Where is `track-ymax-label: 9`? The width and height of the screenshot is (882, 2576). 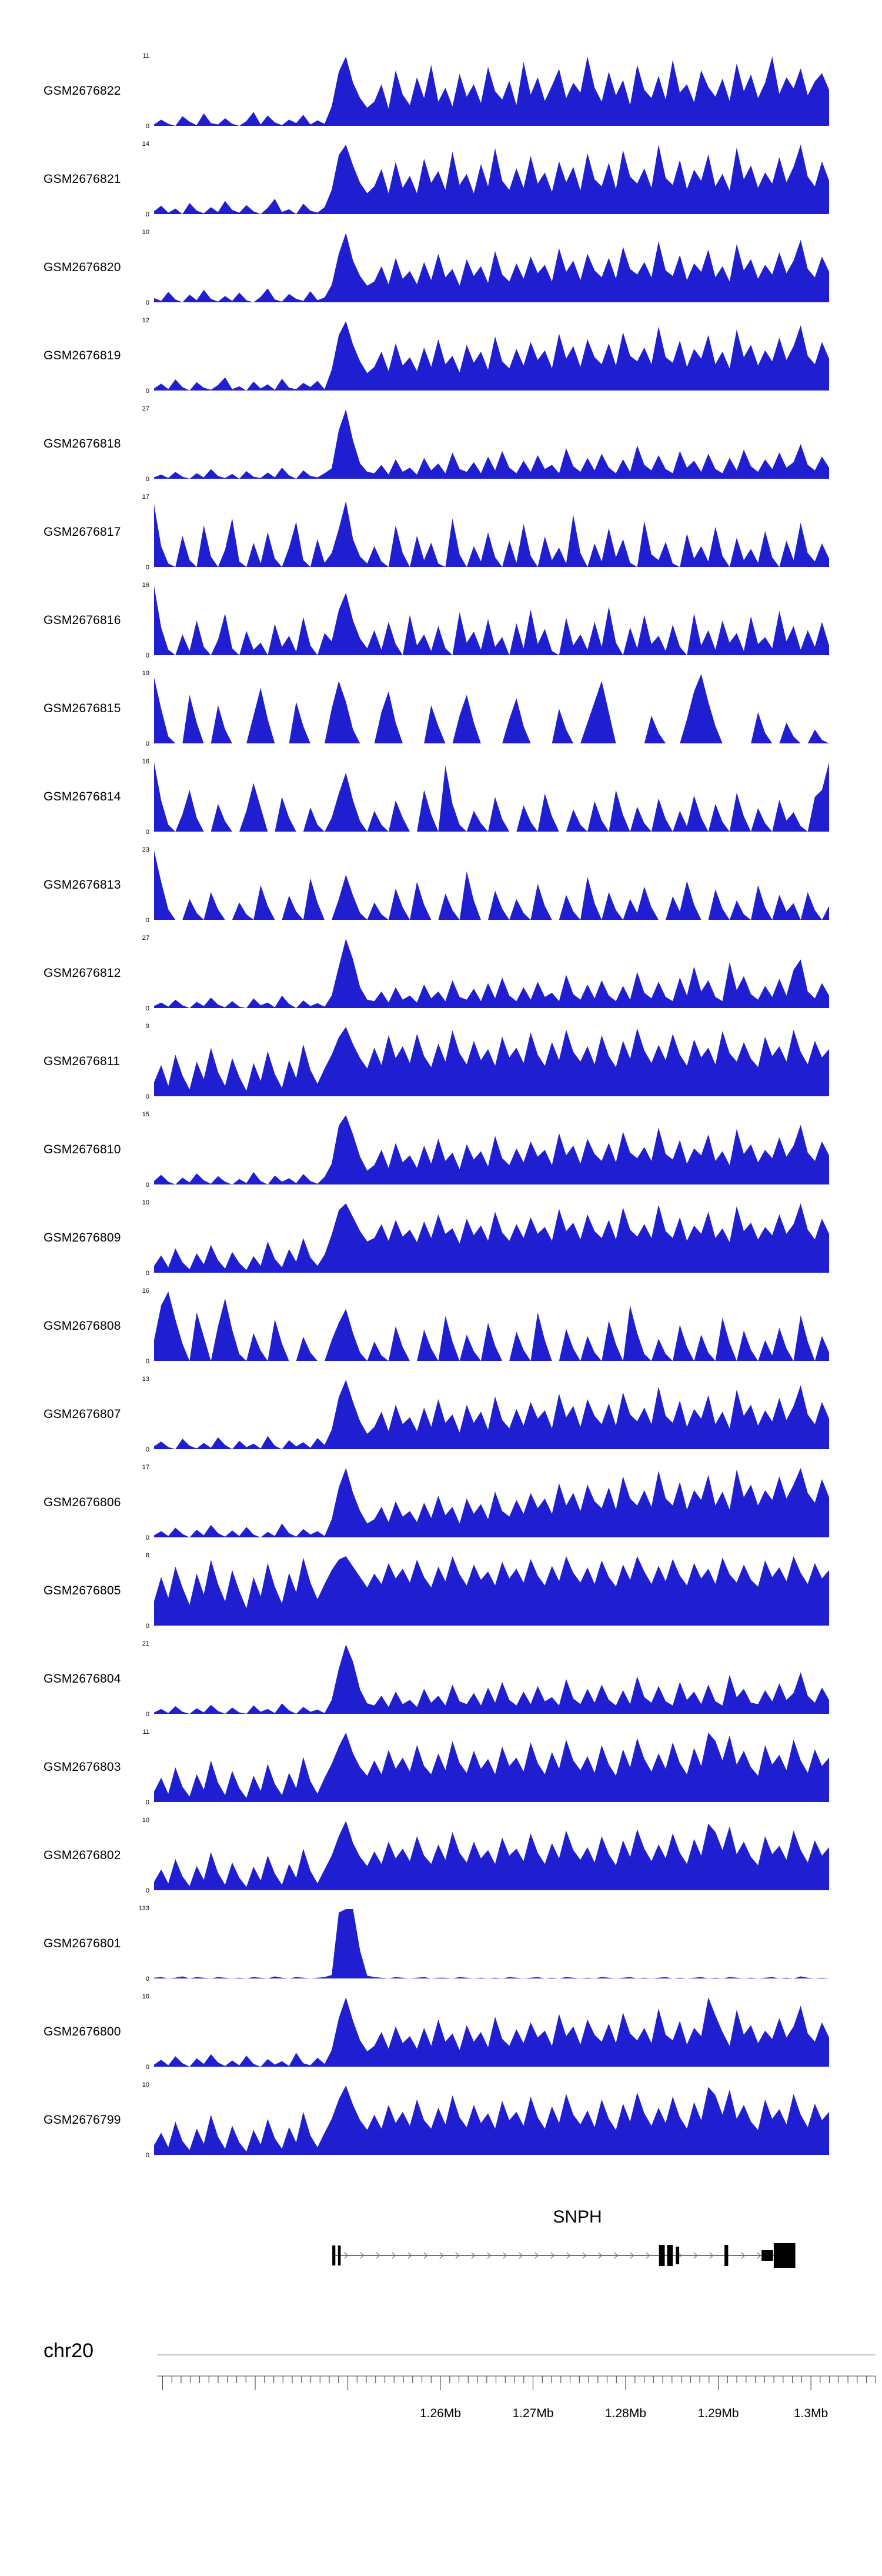 track-ymax-label: 9 is located at coordinates (147, 1026).